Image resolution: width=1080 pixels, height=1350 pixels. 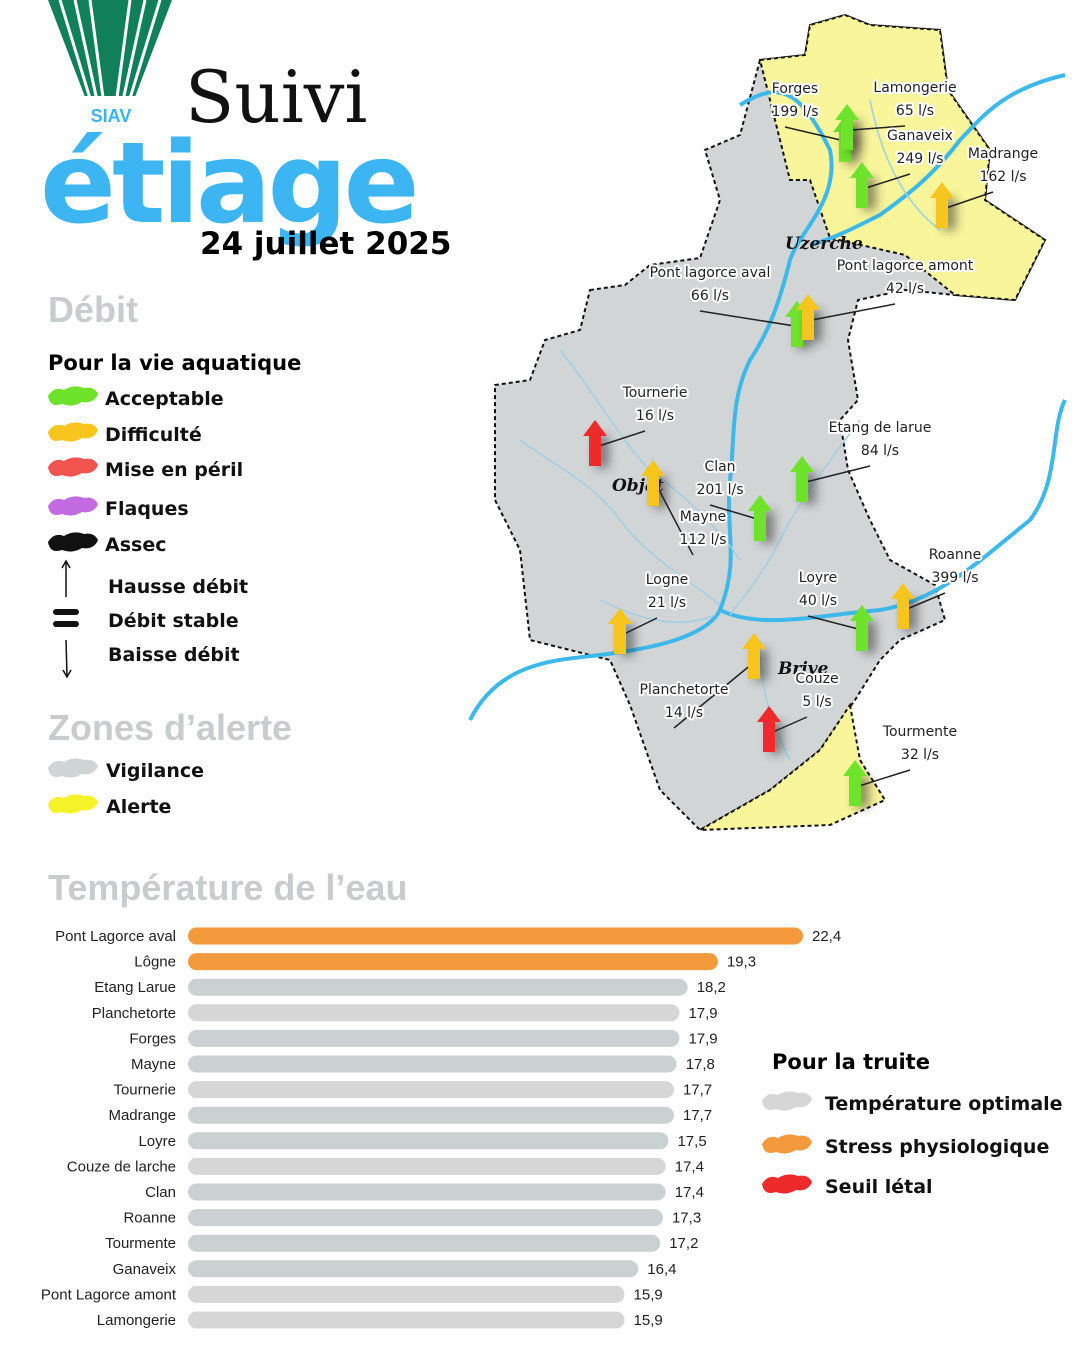 What do you see at coordinates (826, 936) in the screenshot?
I see `bar-value-label: 22,4` at bounding box center [826, 936].